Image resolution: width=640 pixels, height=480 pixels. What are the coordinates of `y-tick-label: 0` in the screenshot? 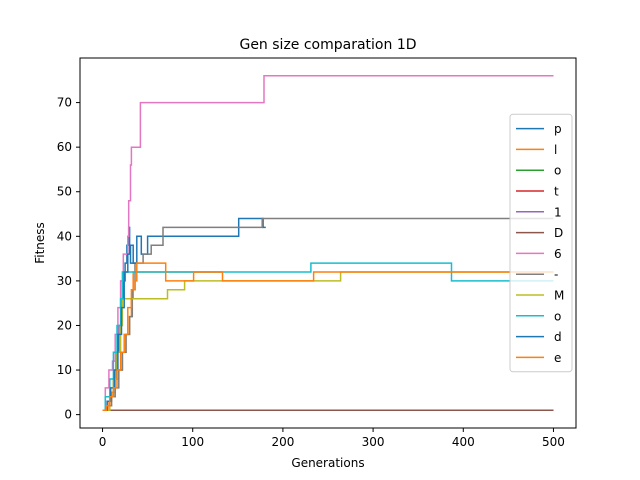 It's located at (68, 415).